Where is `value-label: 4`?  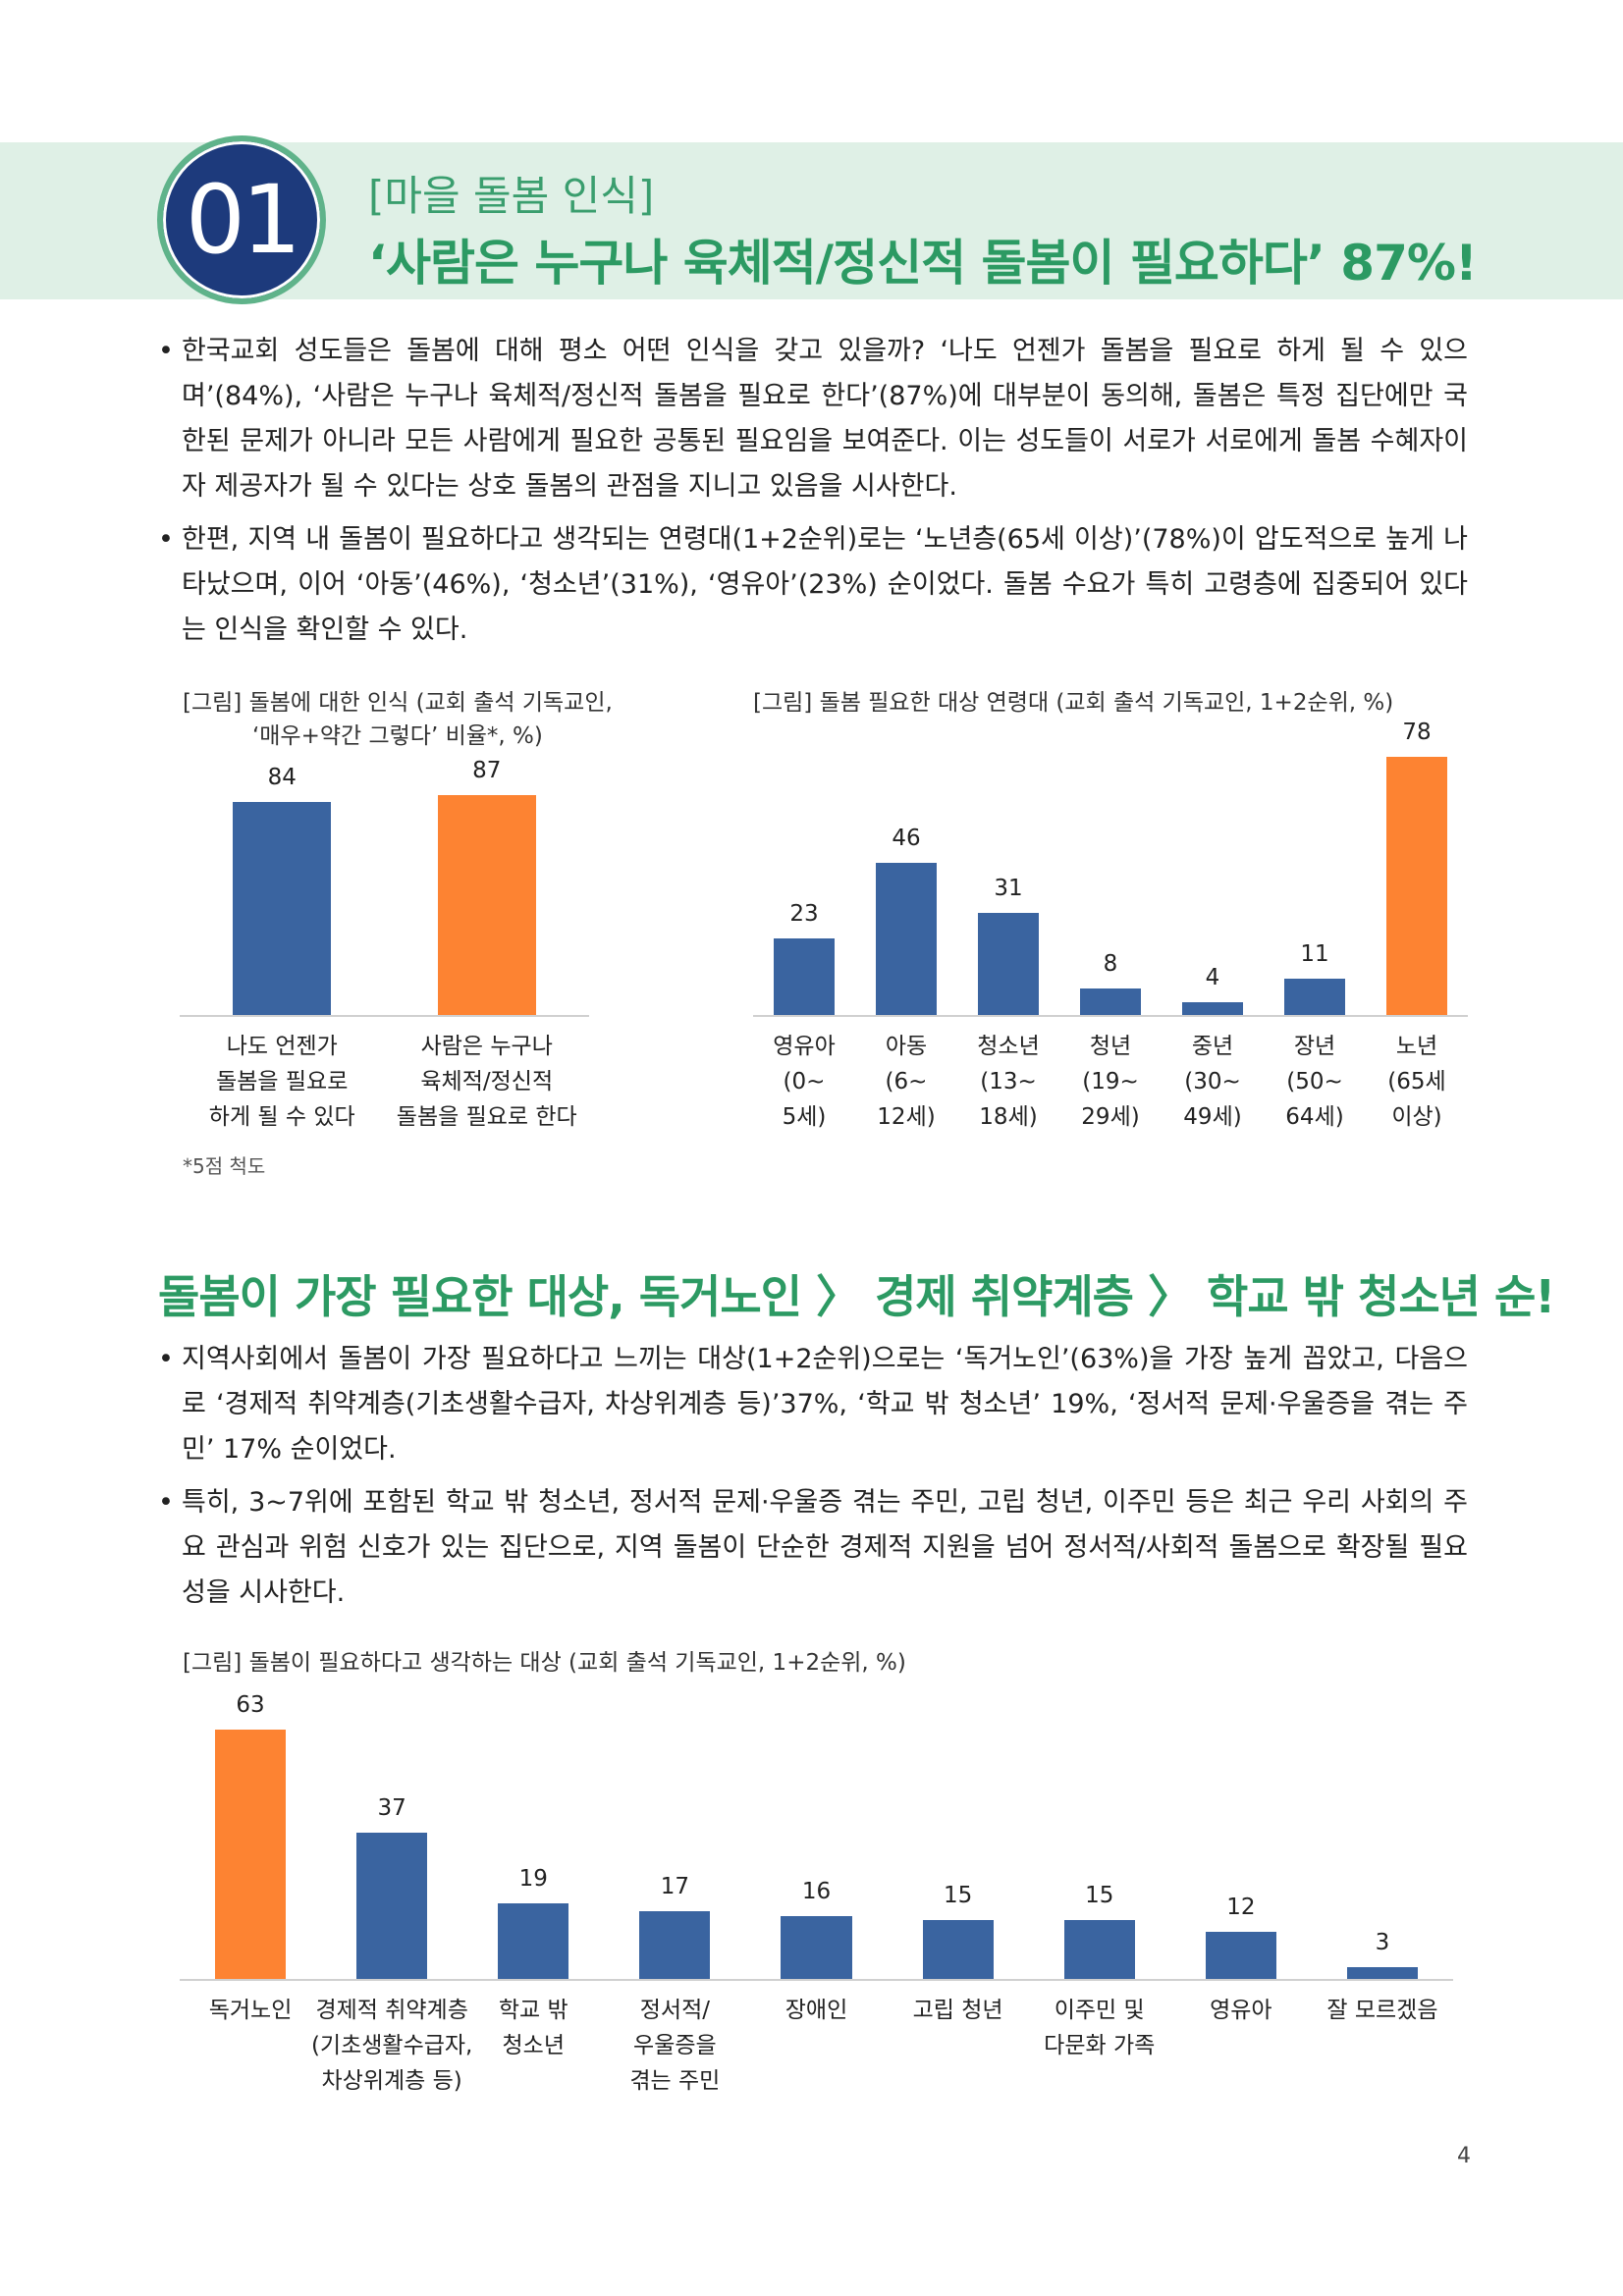 value-label: 4 is located at coordinates (1212, 977).